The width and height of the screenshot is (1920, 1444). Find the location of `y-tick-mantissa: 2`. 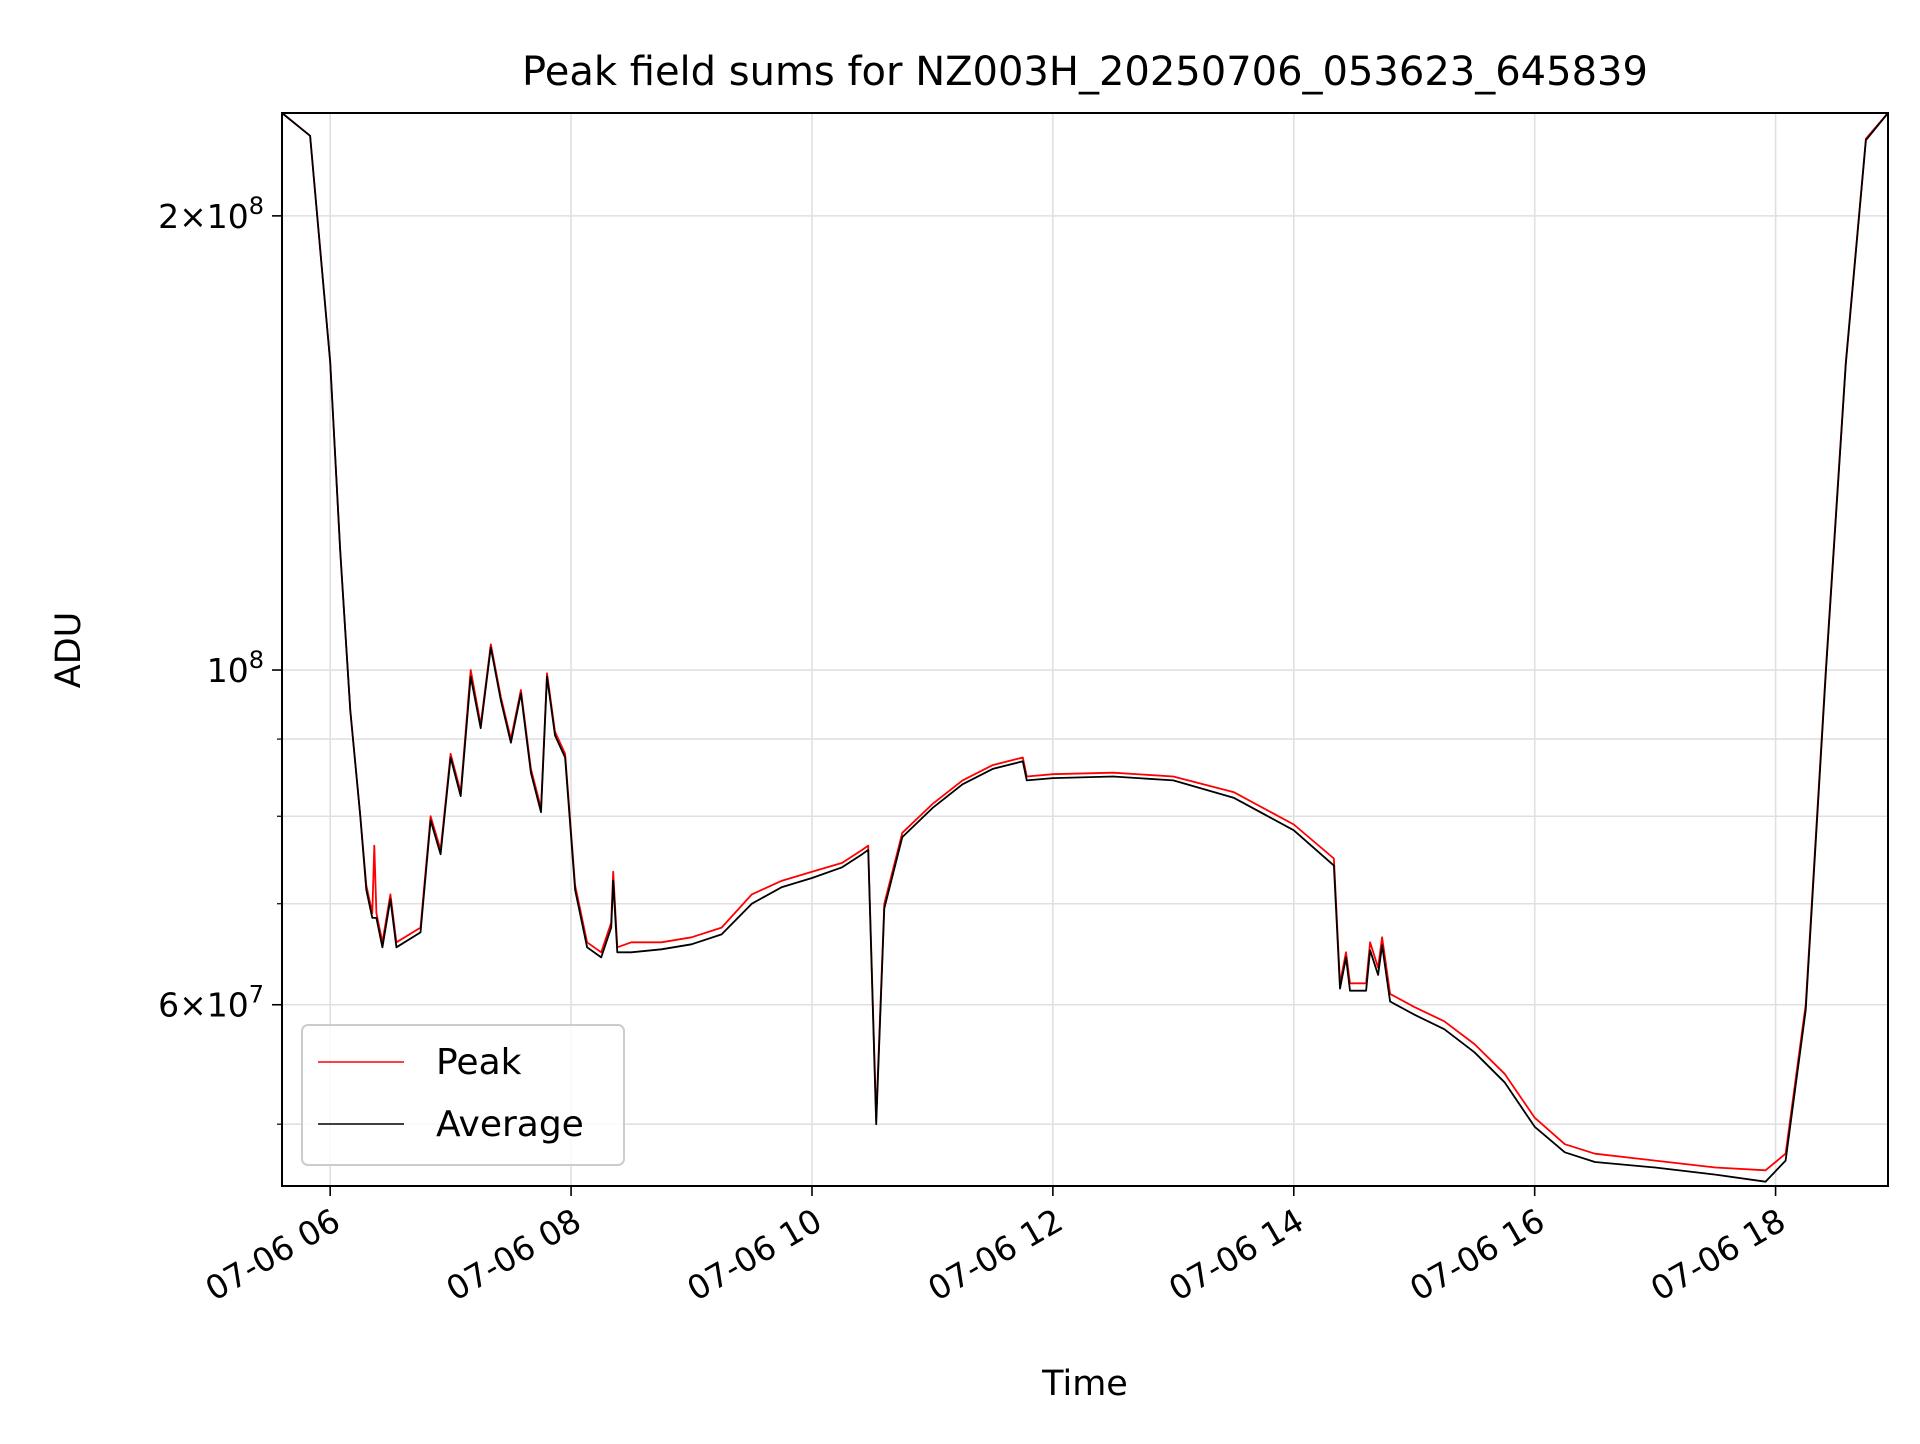

y-tick-mantissa: 2 is located at coordinates (168, 216).